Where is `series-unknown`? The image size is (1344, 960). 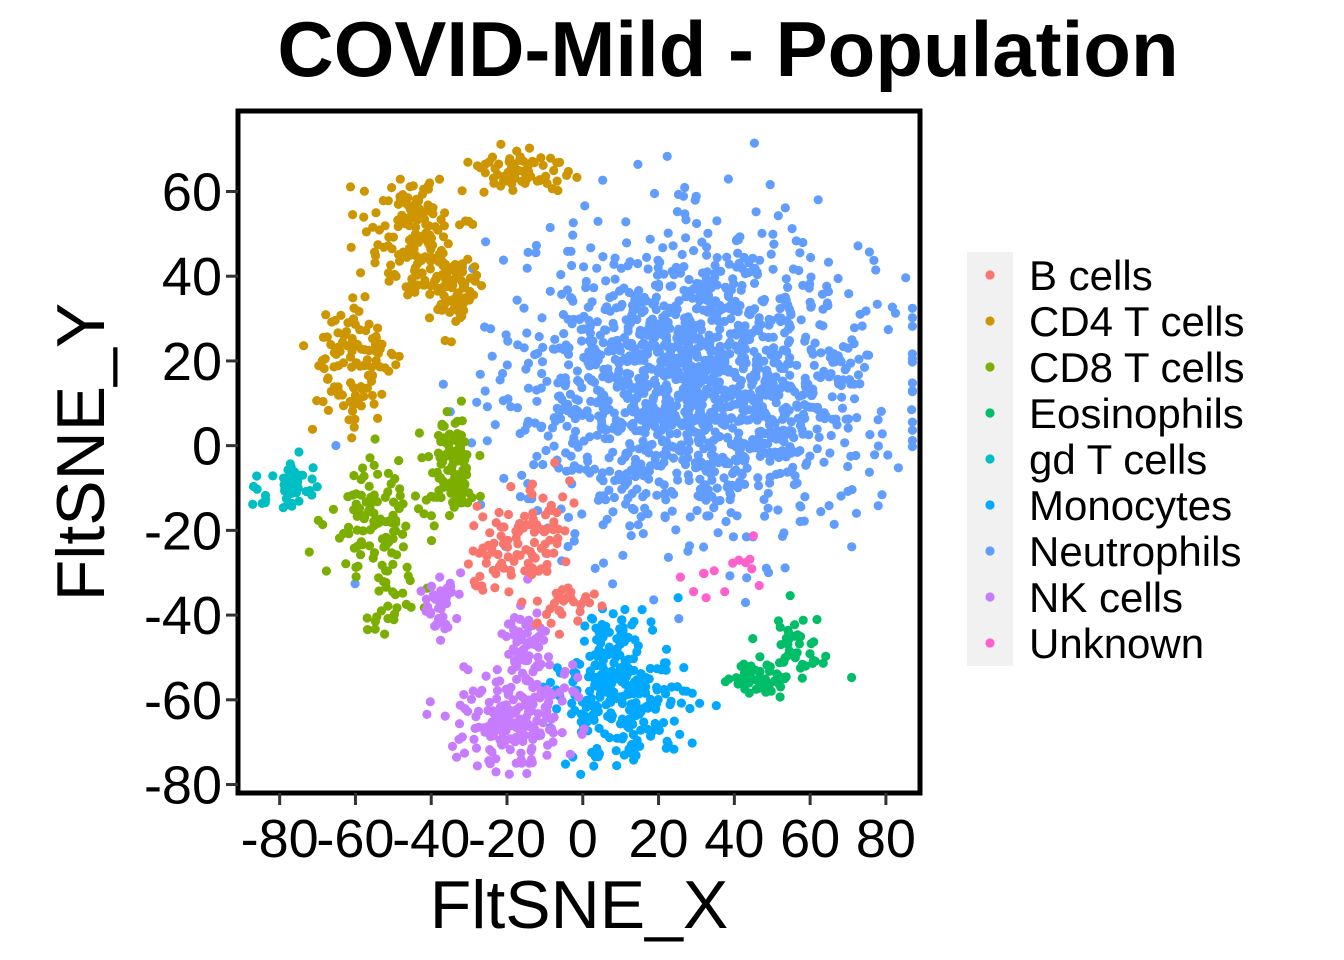
series-unknown is located at coordinates (719, 567).